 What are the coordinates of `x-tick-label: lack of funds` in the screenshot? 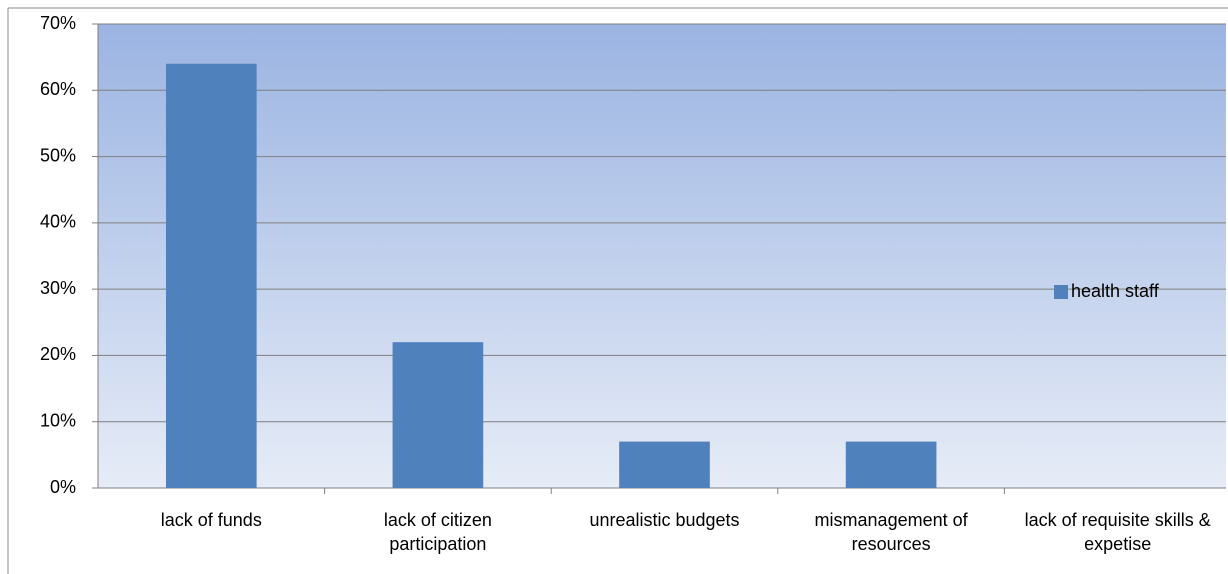 It's located at (211, 520).